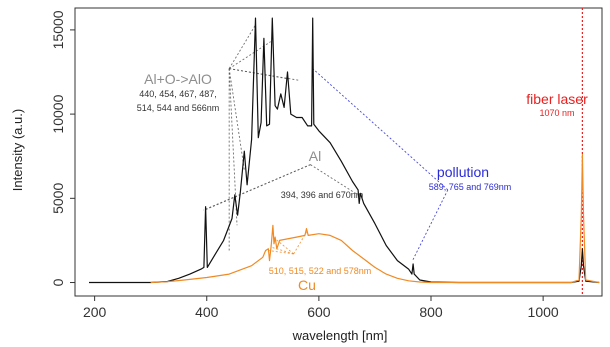  What do you see at coordinates (178, 79) in the screenshot?
I see `alo-annotation-title: Al+O->AlO` at bounding box center [178, 79].